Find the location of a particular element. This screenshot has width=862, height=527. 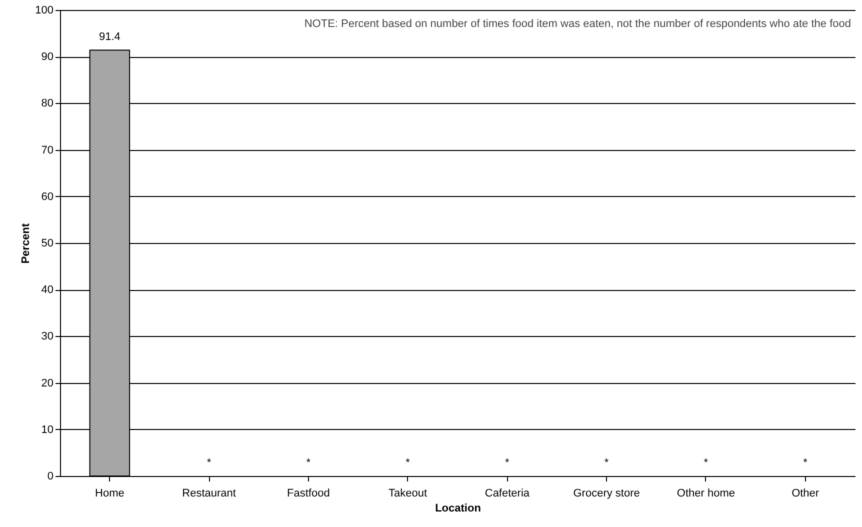

x-tick-label: Other home is located at coordinates (705, 494).